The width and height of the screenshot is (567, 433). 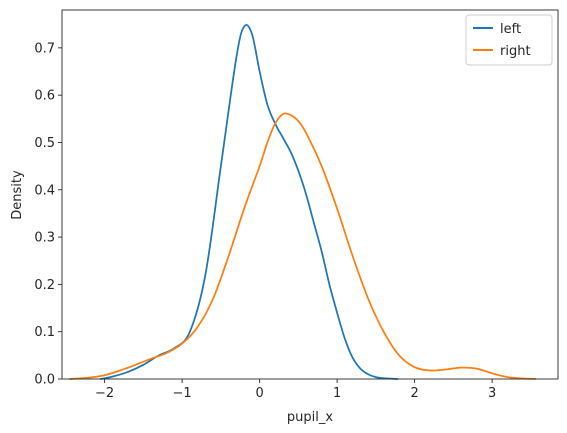 I want to click on y-tick-label: 0.6, so click(x=44, y=96).